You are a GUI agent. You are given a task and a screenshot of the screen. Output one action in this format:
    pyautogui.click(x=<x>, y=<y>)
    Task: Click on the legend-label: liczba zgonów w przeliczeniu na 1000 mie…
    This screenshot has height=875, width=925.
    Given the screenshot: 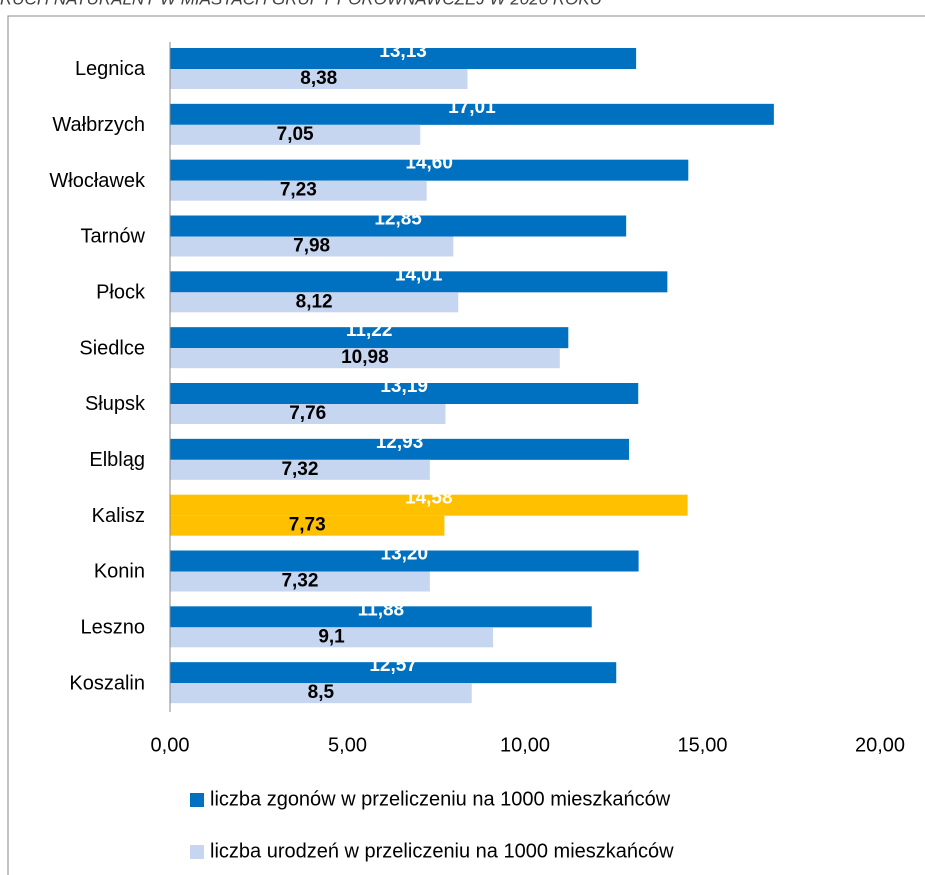 What is the action you would take?
    pyautogui.click(x=440, y=799)
    